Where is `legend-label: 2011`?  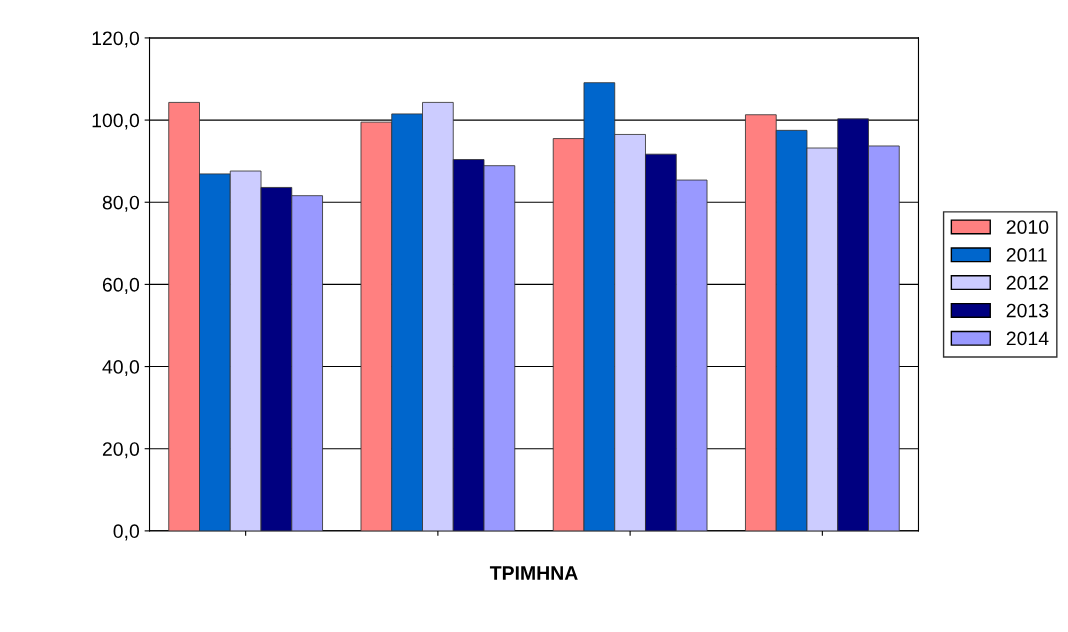
legend-label: 2011 is located at coordinates (1026, 255).